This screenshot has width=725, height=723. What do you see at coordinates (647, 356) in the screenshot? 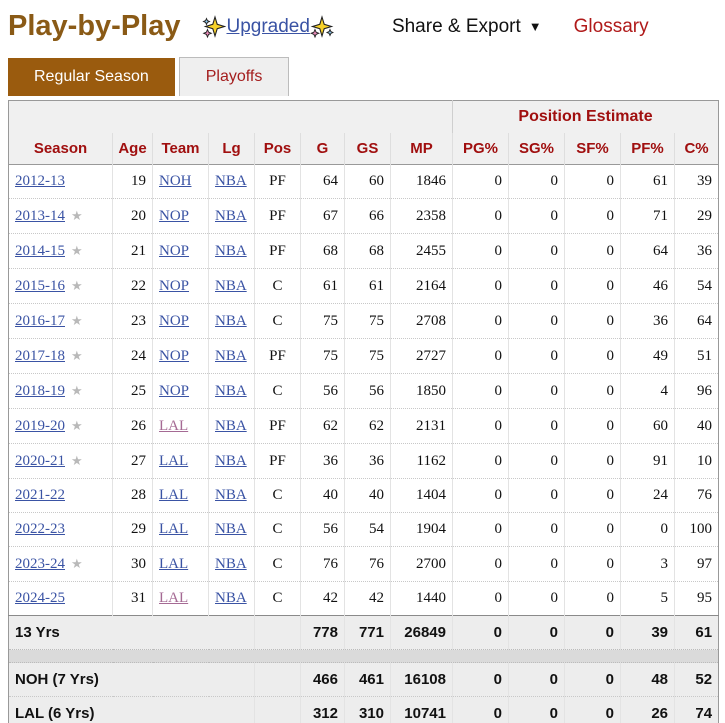
I see `pf-cell: 49` at bounding box center [647, 356].